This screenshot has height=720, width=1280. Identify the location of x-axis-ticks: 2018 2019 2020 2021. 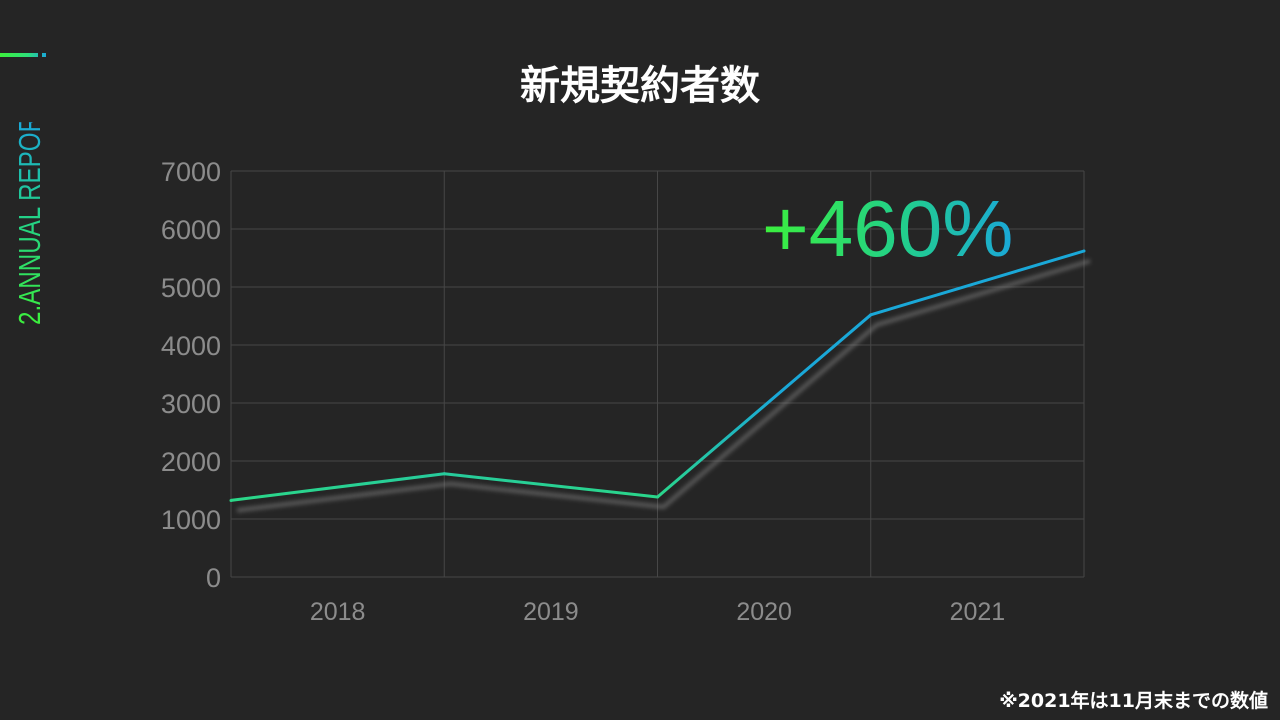
(657, 612).